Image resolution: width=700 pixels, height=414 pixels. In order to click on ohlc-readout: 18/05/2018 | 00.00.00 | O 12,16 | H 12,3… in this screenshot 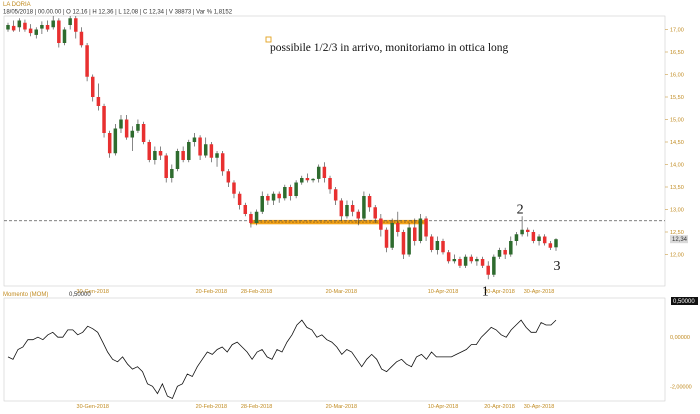, I will do `click(118, 13)`.